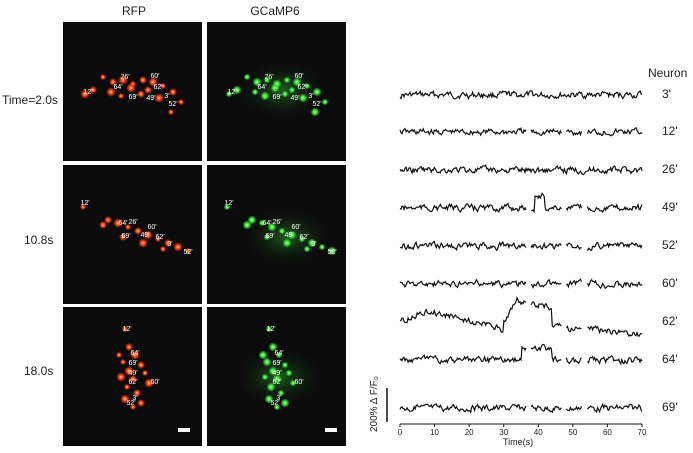  Describe the element at coordinates (184, 430) in the screenshot. I see `scale-bar` at that location.